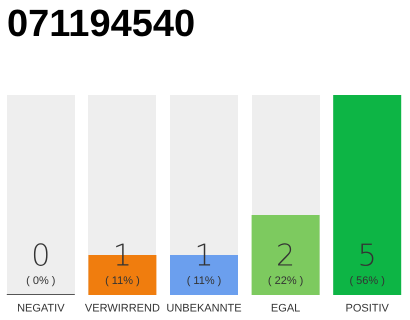 The height and width of the screenshot is (320, 410). What do you see at coordinates (41, 262) in the screenshot?
I see `data-label: 0 ( 0% )` at bounding box center [41, 262].